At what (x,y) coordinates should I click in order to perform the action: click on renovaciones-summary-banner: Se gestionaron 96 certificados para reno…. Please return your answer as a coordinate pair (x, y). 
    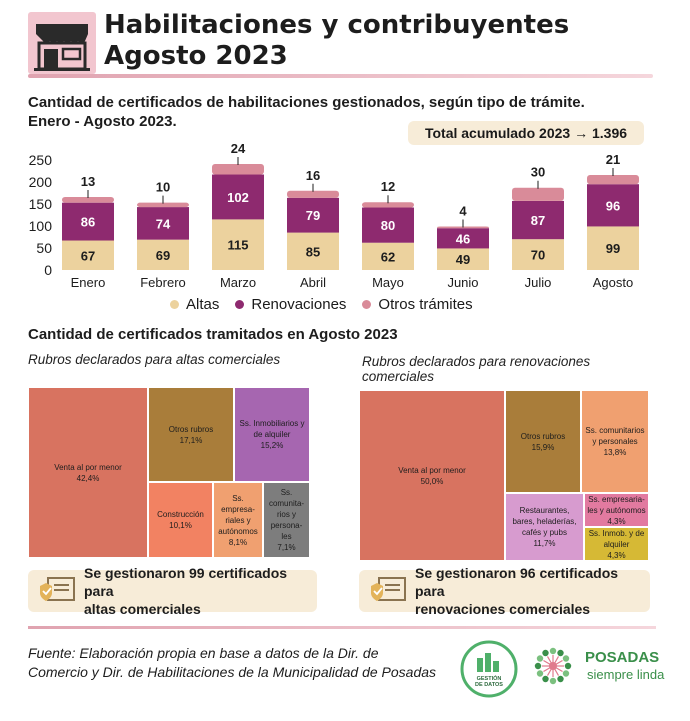
    Looking at the image, I should click on (504, 591).